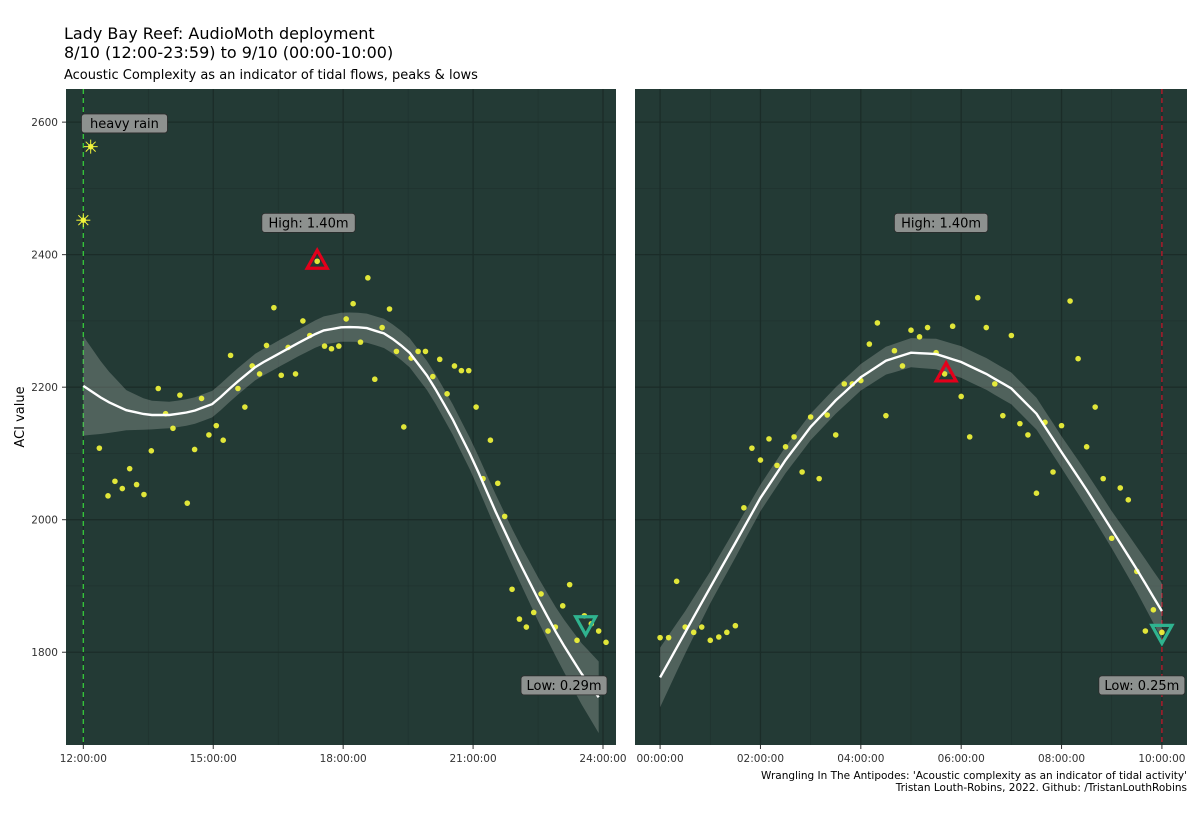 This screenshot has width=1203, height=822. Describe the element at coordinates (44, 256) in the screenshot. I see `y-tick-label: 2400` at that location.